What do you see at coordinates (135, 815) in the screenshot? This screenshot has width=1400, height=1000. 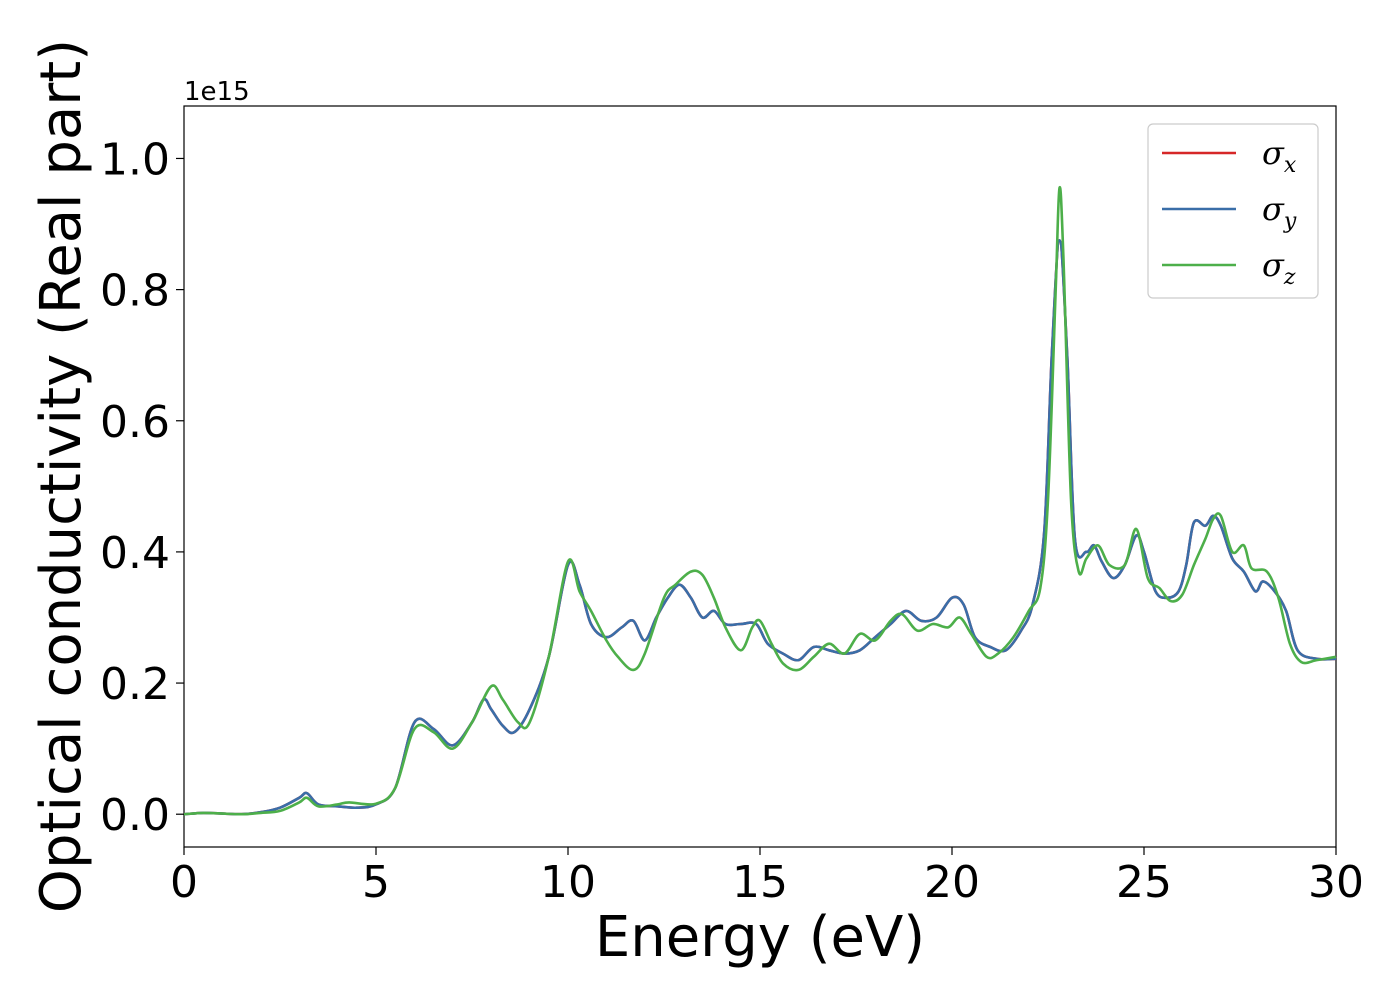 I see `y-tick-label: 0.0` at bounding box center [135, 815].